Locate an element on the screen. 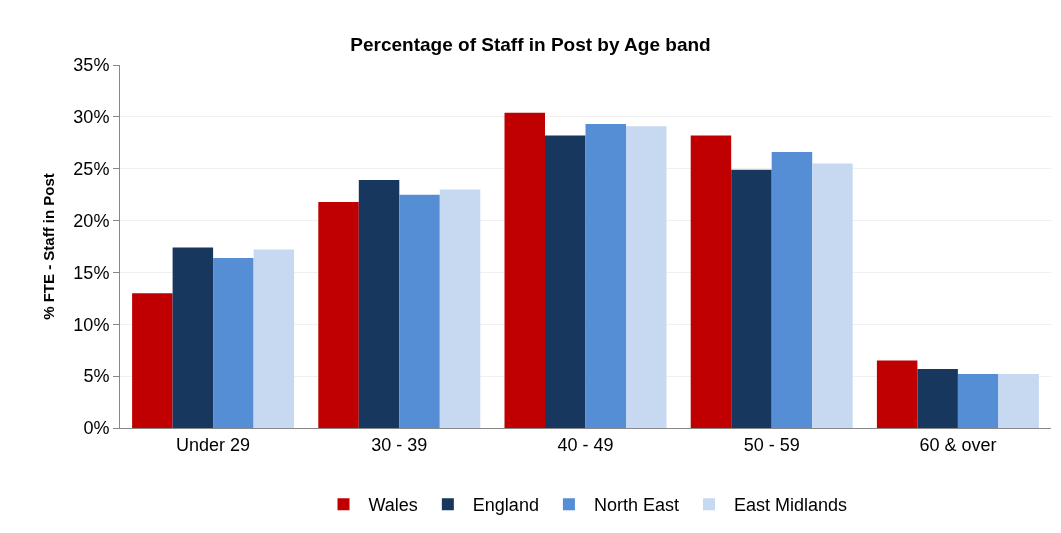 Image resolution: width=1061 pixels, height=533 pixels. x-tick-label: 30 - 39 is located at coordinates (399, 444).